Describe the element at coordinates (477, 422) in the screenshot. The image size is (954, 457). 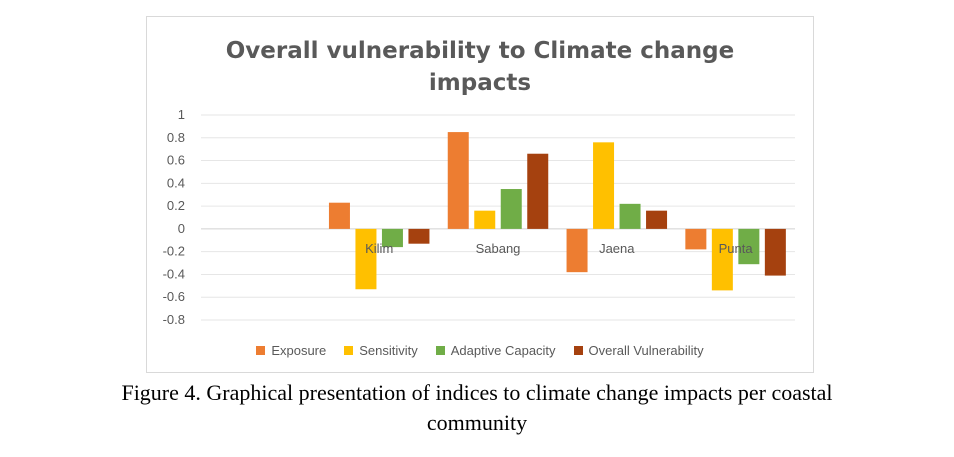
I see `caption-line-2: community` at that location.